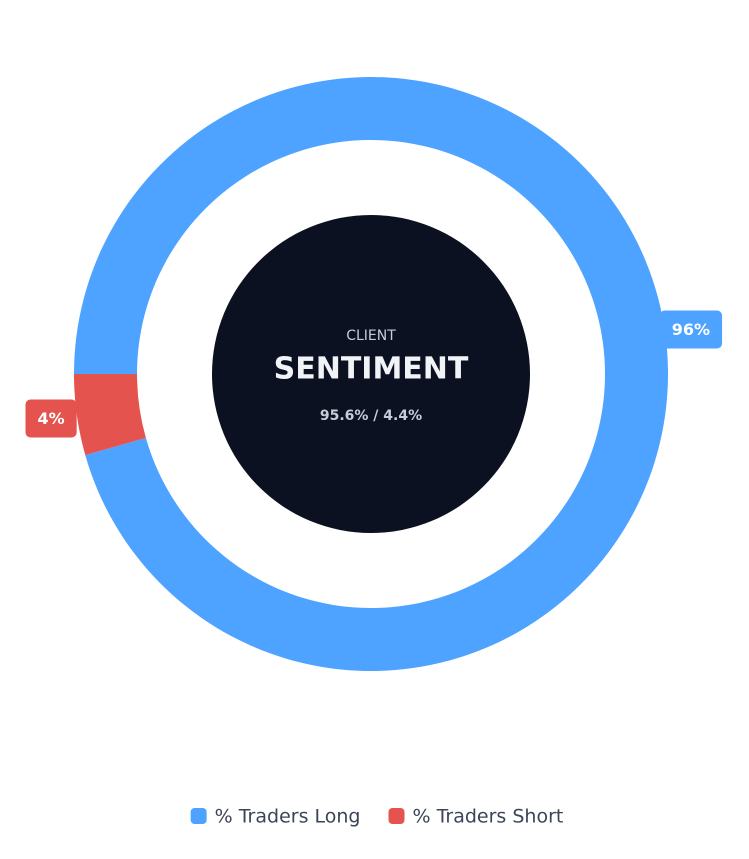  What do you see at coordinates (371, 336) in the screenshot?
I see `center-kicker: CLIENT` at bounding box center [371, 336].